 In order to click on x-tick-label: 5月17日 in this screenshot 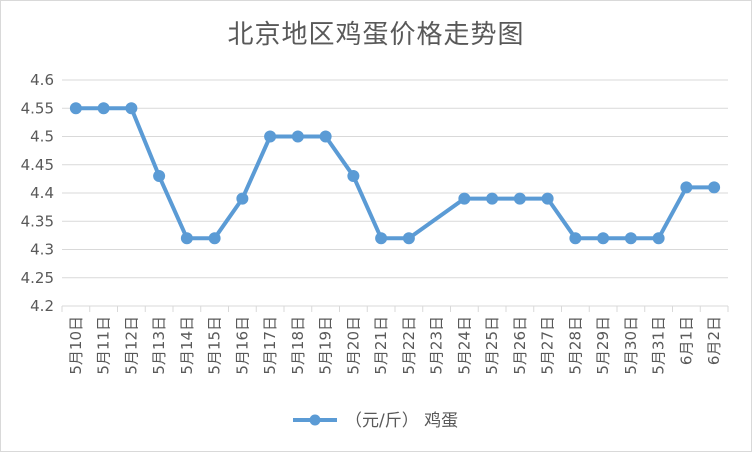, I will do `click(270, 345)`.